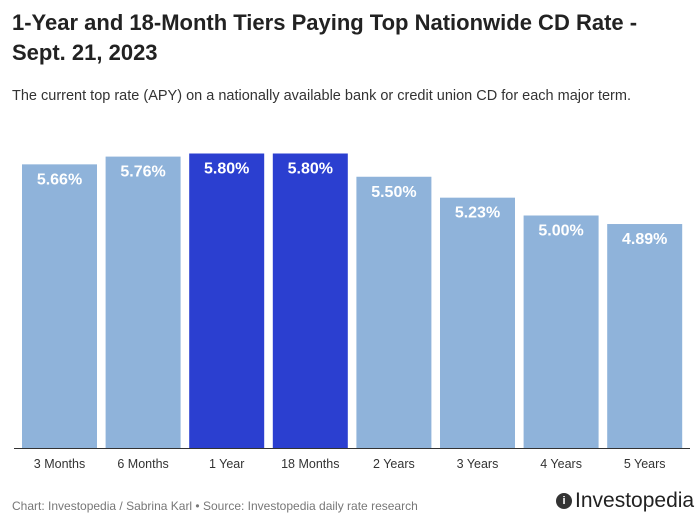 This screenshot has height=528, width=696. What do you see at coordinates (644, 239) in the screenshot?
I see `data-label: 4.89%` at bounding box center [644, 239].